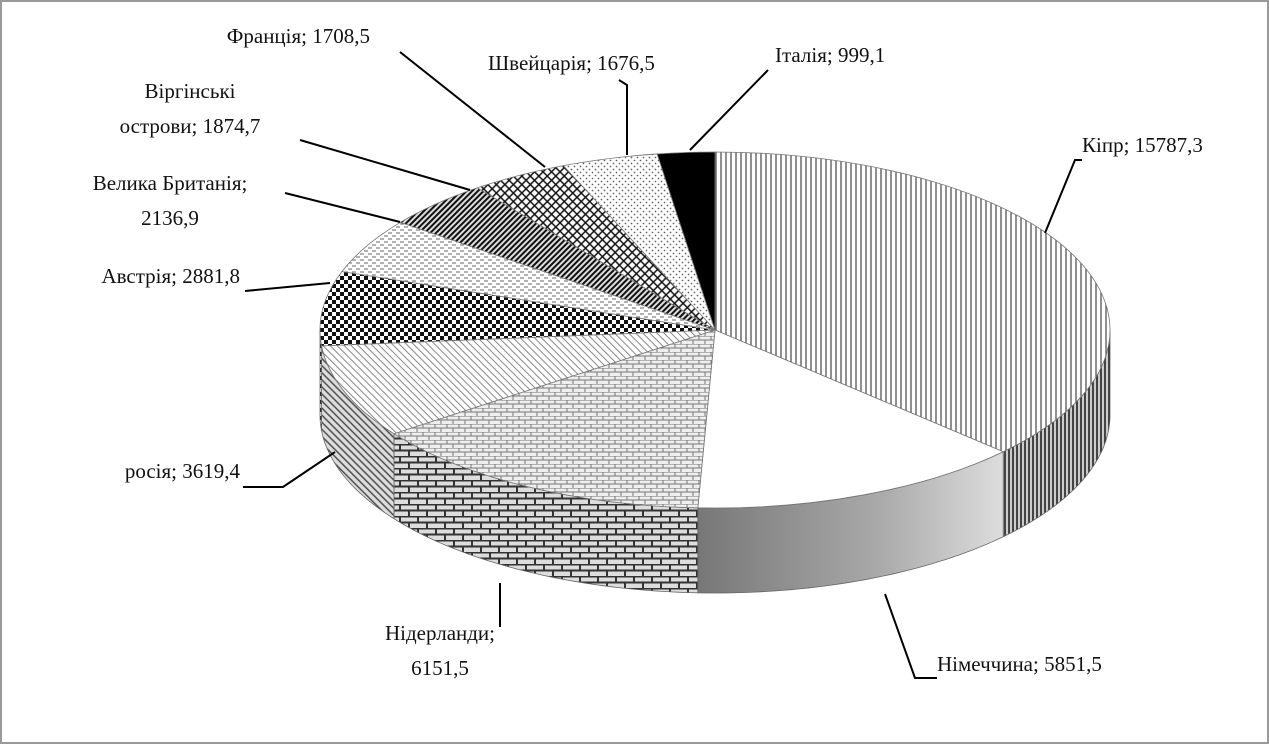 The image size is (1269, 744). I want to click on data-label-line: Швейцарія; 1676,5, so click(571, 63).